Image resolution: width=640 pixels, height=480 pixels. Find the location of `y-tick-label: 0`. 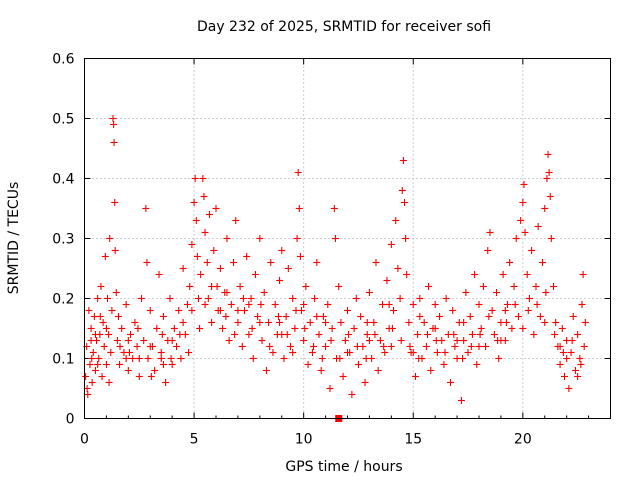

y-tick-label: 0 is located at coordinates (70, 420).